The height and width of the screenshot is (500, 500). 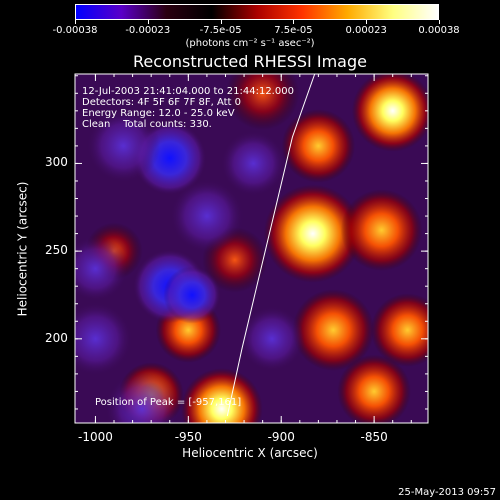 What do you see at coordinates (281, 437) in the screenshot?
I see `x-tick-label: -900` at bounding box center [281, 437].